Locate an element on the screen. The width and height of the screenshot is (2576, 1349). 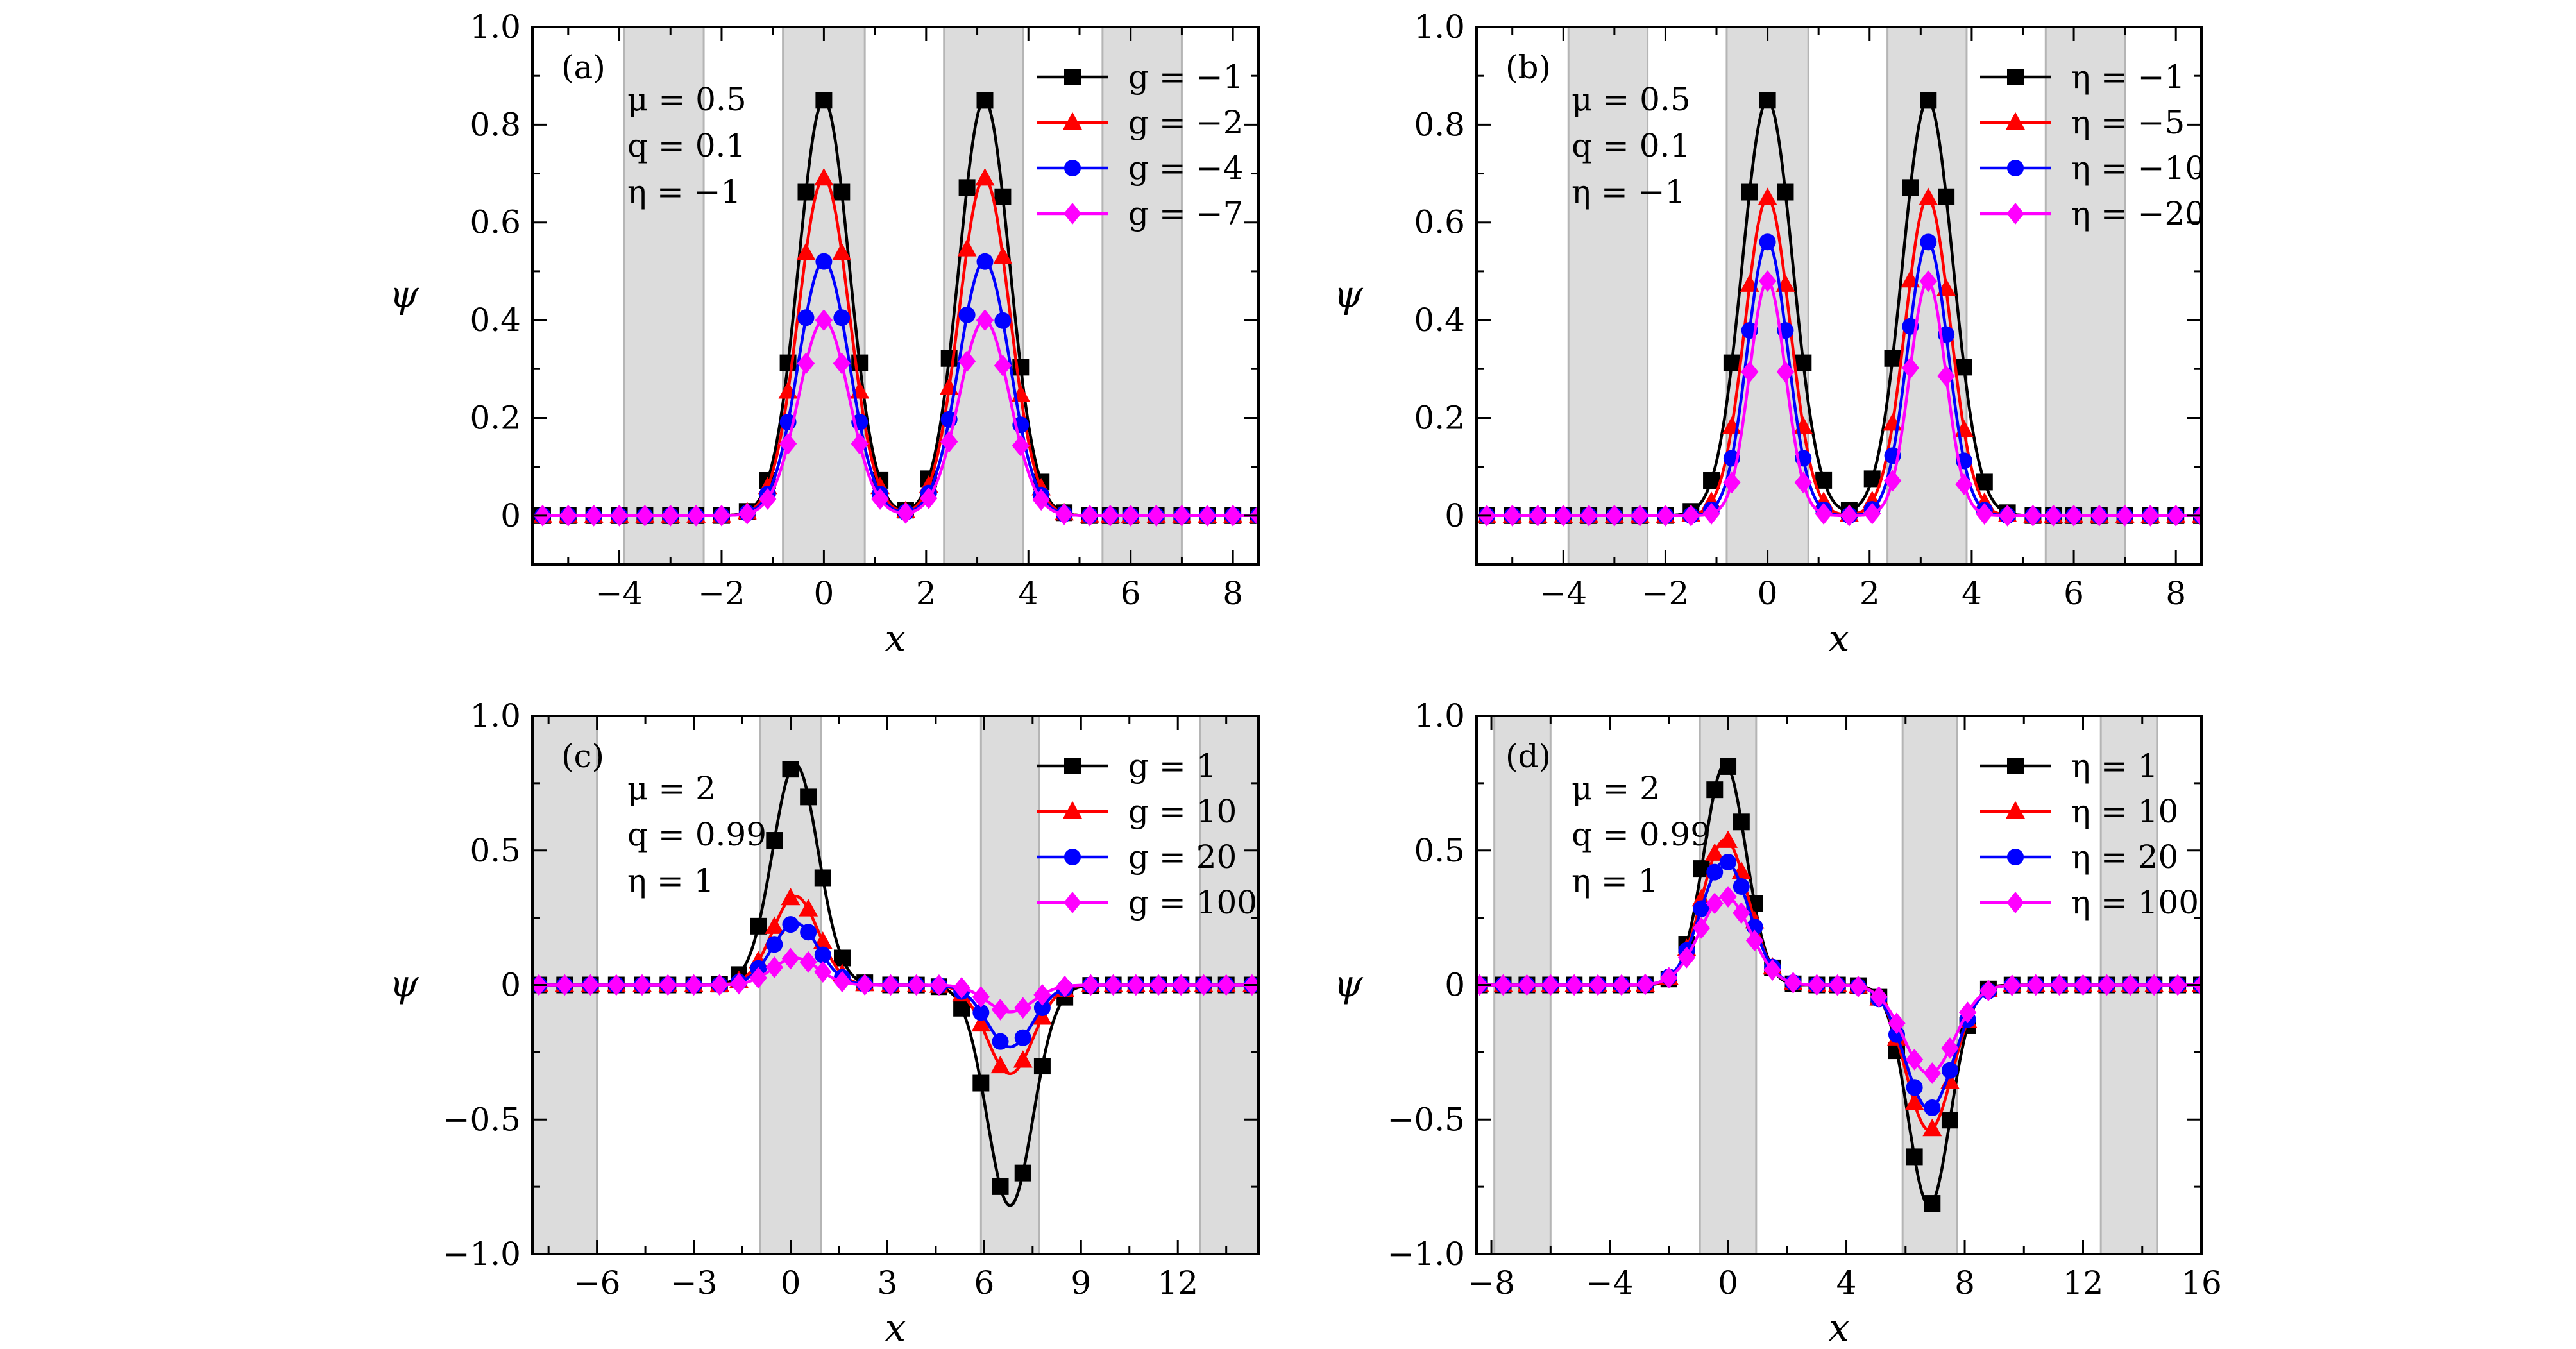
y-tick-label: 0.4 is located at coordinates (495, 320).